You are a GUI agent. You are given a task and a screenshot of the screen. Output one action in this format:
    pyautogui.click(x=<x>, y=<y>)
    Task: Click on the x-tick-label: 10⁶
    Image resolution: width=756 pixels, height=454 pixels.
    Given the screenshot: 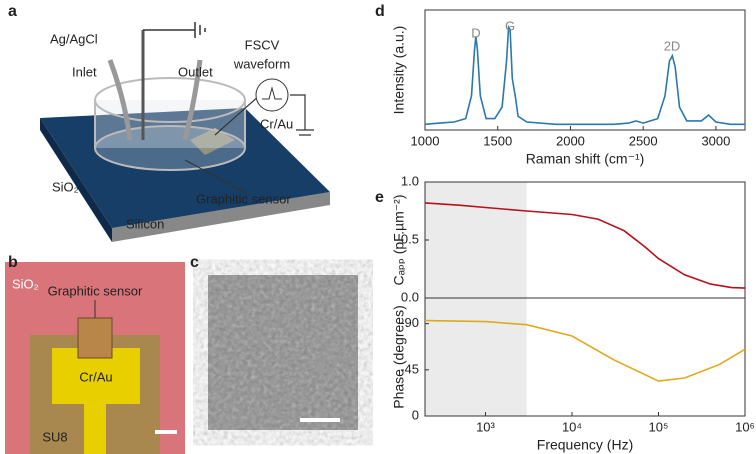 What is the action you would take?
    pyautogui.click(x=745, y=426)
    